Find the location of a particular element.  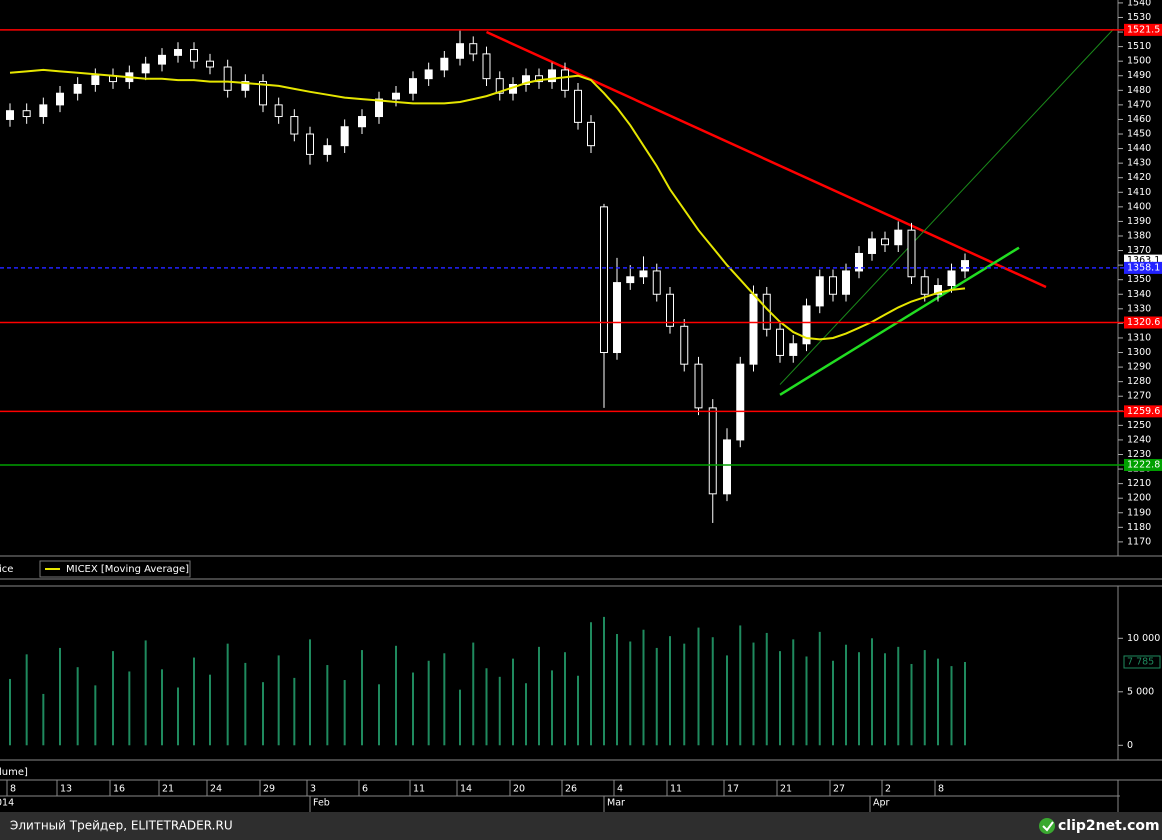

logo-check is located at coordinates (1048, 826).